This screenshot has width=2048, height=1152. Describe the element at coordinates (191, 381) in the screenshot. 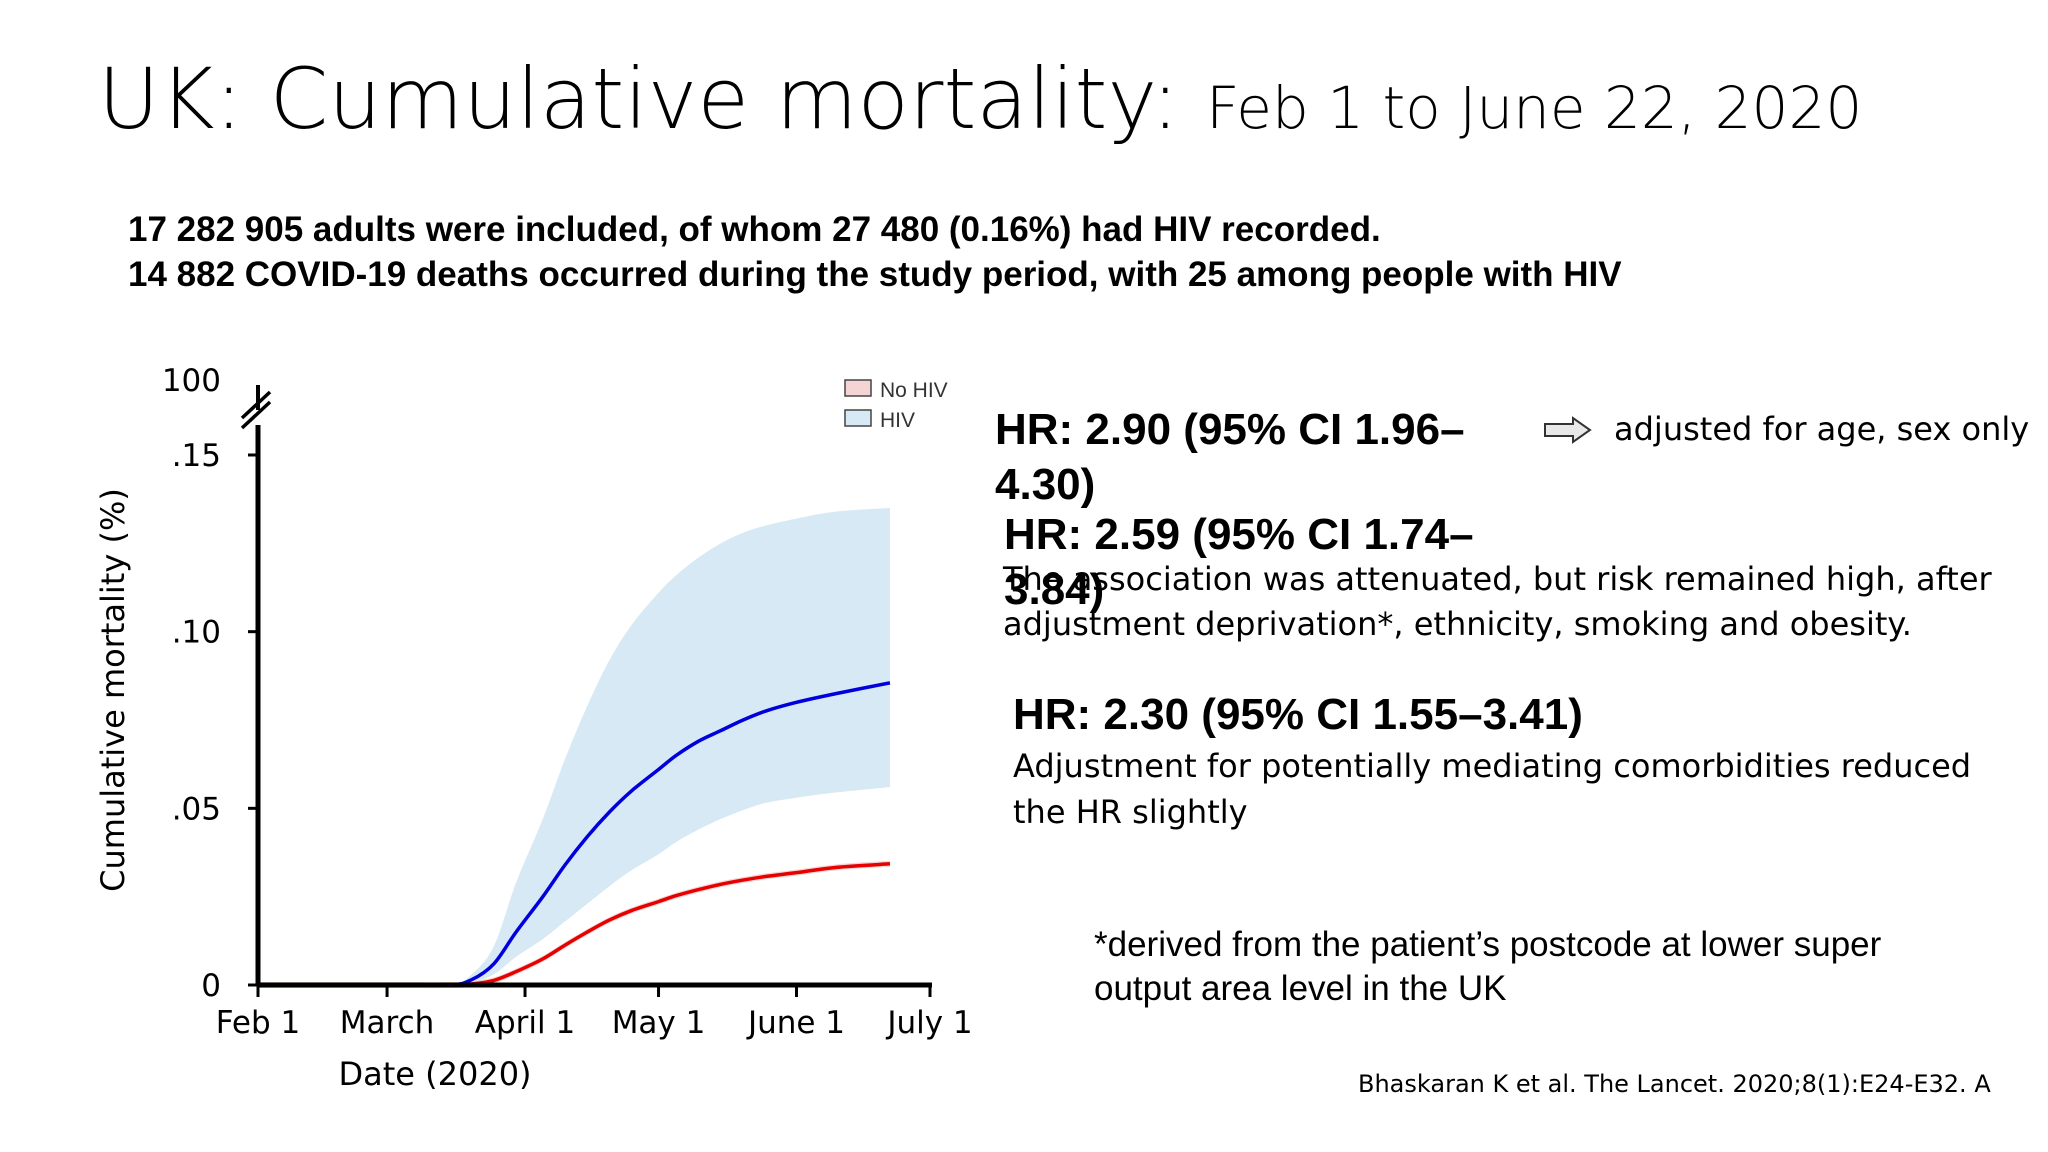

I see `y-break-label: 100` at that location.